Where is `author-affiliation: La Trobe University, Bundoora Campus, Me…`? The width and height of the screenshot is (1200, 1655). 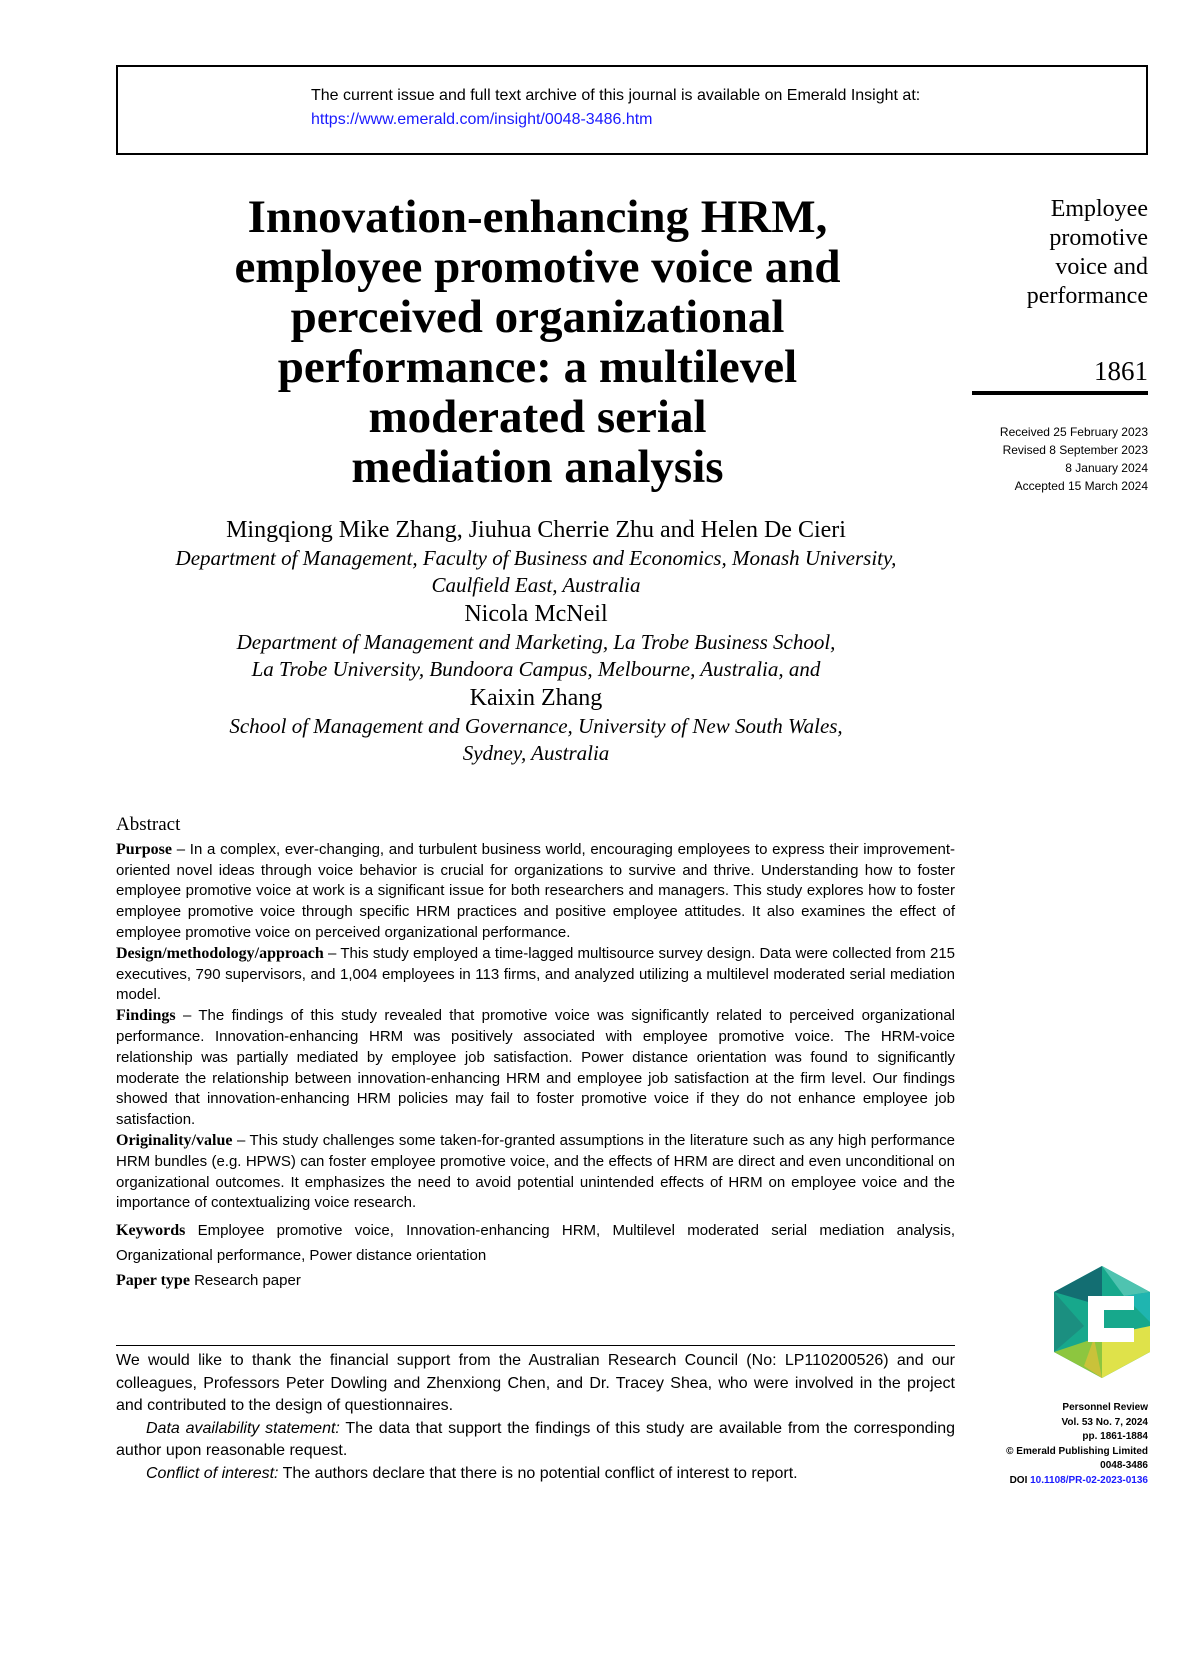 author-affiliation: La Trobe University, Bundoora Campus, Me… is located at coordinates (536, 669).